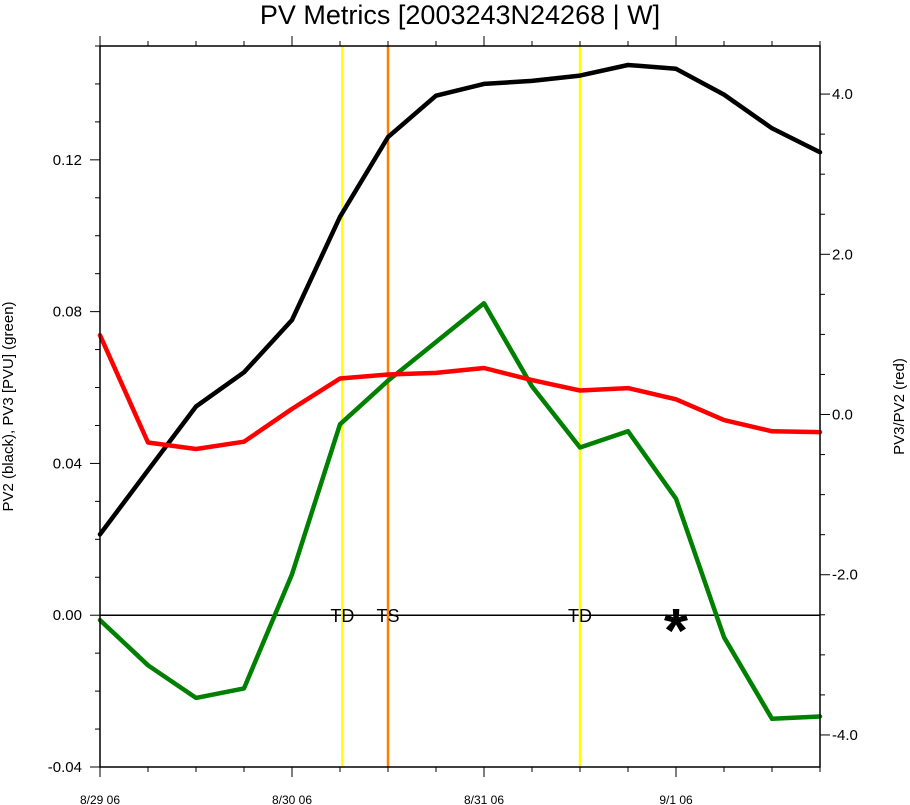 The height and width of the screenshot is (805, 910). Describe the element at coordinates (67, 615) in the screenshot. I see `y-left-tick-label-1: 0.00` at that location.